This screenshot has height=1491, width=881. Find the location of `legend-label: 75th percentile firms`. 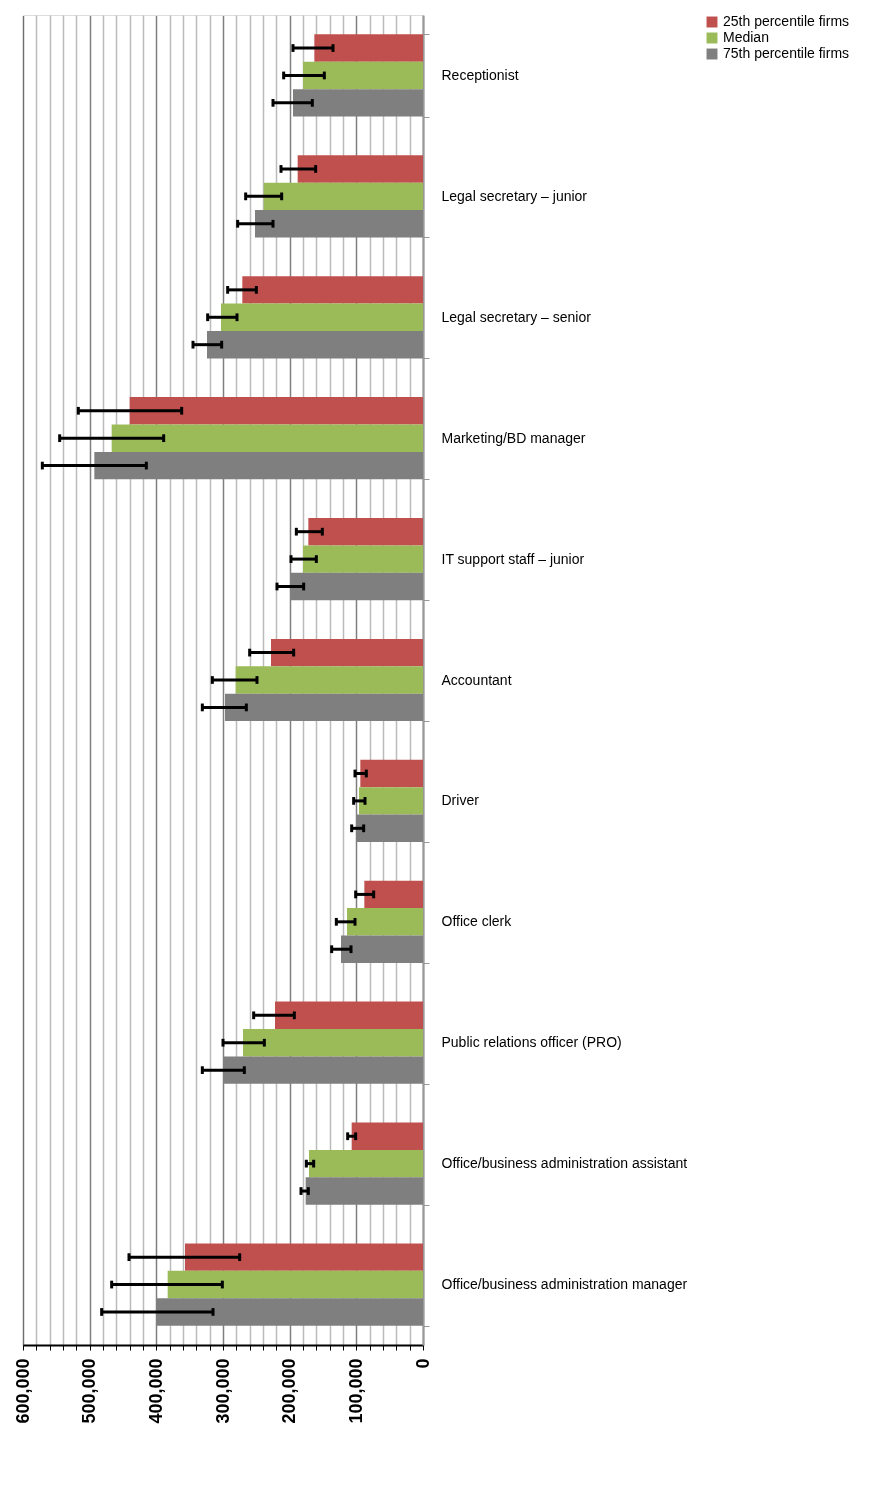

legend-label: 75th percentile firms is located at coordinates (786, 53).